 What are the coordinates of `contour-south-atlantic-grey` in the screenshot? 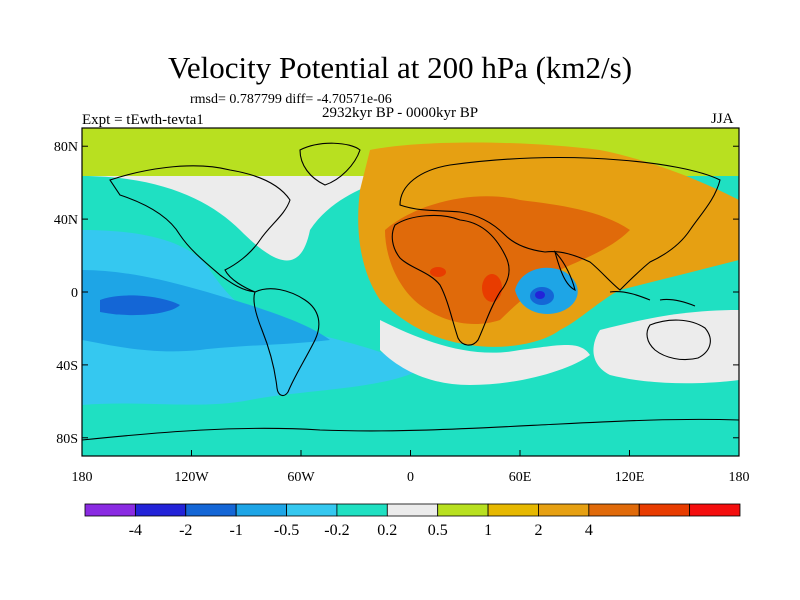 It's located at (485, 352).